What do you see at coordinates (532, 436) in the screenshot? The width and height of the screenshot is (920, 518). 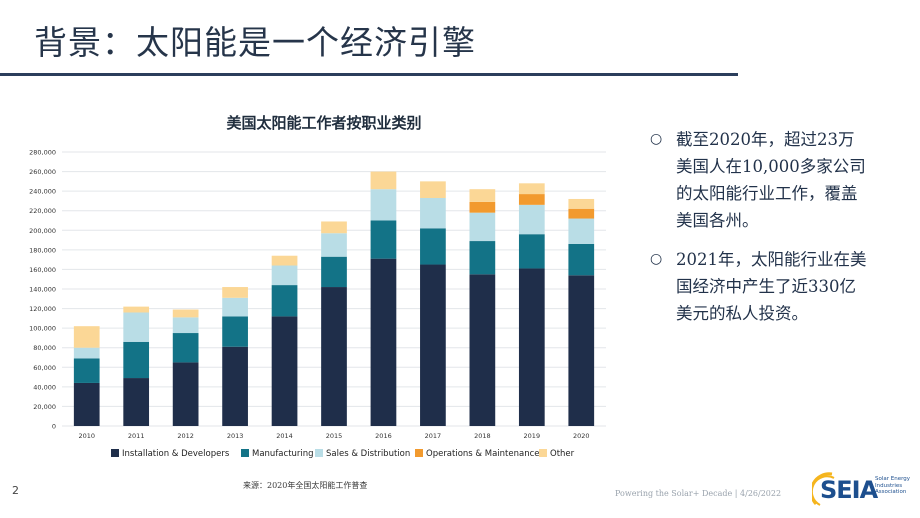 I see `x-tick-label: 2019` at bounding box center [532, 436].